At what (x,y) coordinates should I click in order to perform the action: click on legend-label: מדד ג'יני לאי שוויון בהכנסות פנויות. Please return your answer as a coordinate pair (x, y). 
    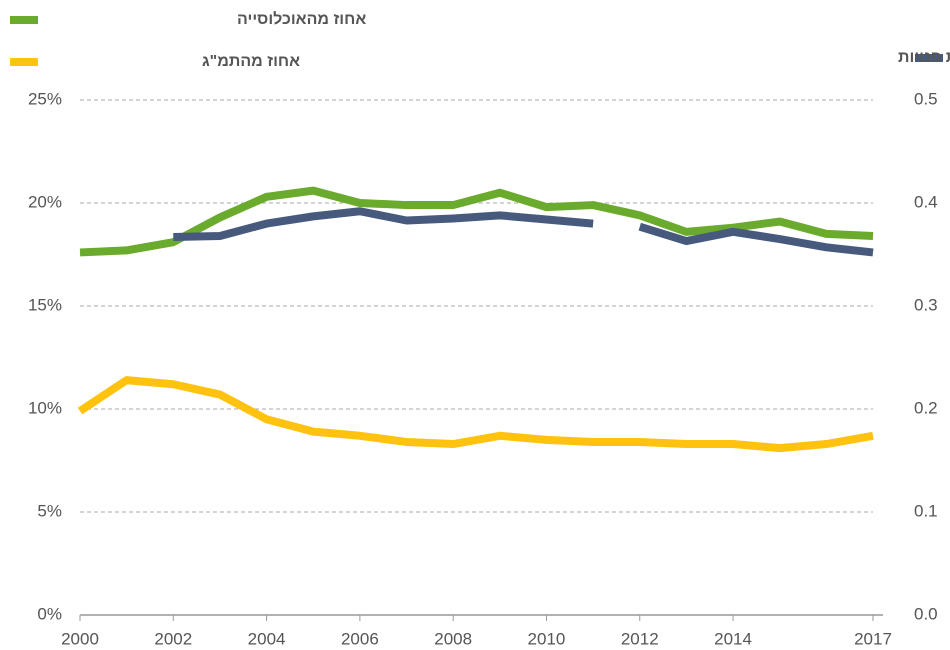
    Looking at the image, I should click on (924, 57).